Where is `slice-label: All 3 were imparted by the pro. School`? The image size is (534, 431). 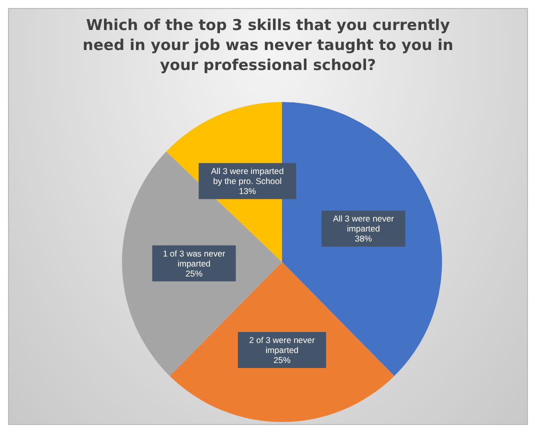
slice-label: All 3 were imparted by the pro. School is located at coordinates (247, 176).